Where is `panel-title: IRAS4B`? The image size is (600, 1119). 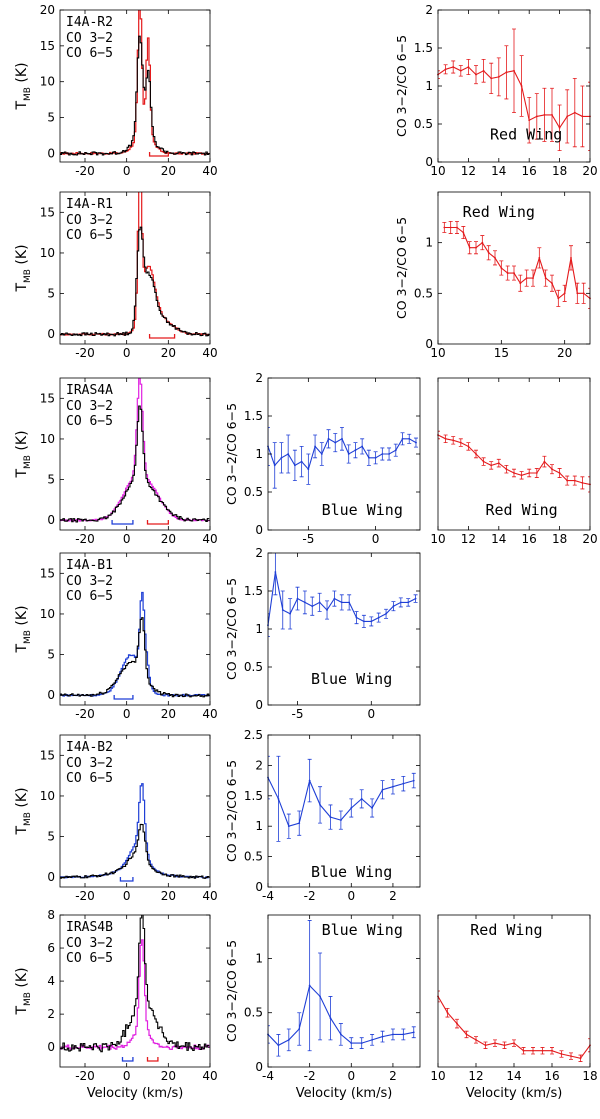 panel-title: IRAS4B is located at coordinates (89, 927).